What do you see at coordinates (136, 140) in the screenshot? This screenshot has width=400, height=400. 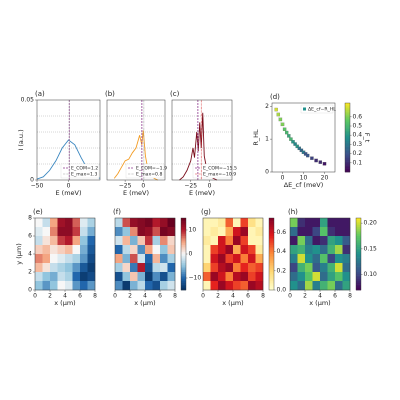 I see `axes-frame` at bounding box center [136, 140].